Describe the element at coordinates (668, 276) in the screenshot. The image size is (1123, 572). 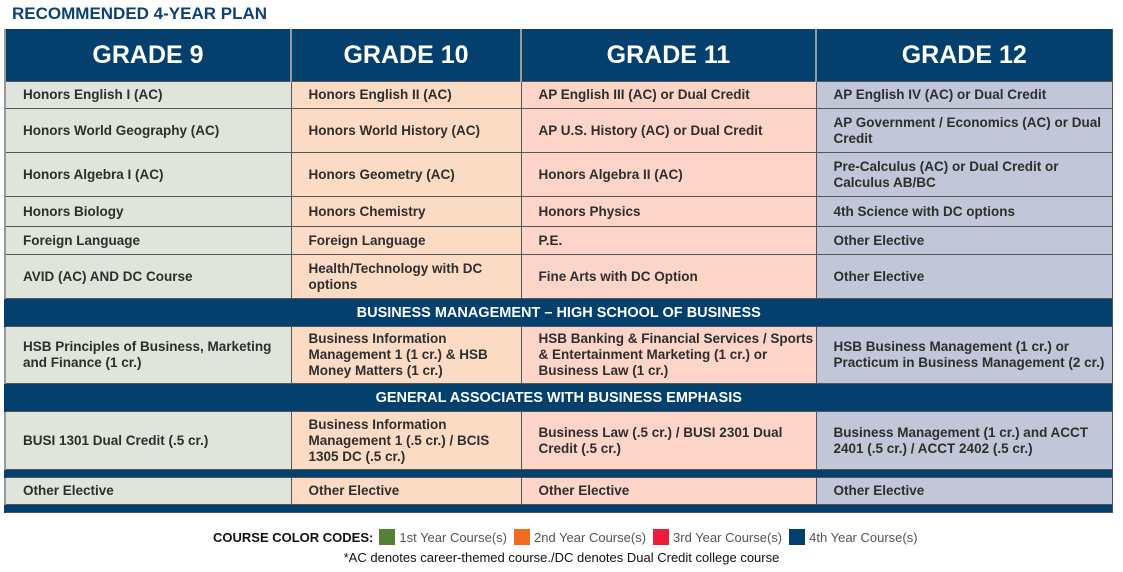
I see `cell-grade-11: Fine Arts with DC Option` at that location.